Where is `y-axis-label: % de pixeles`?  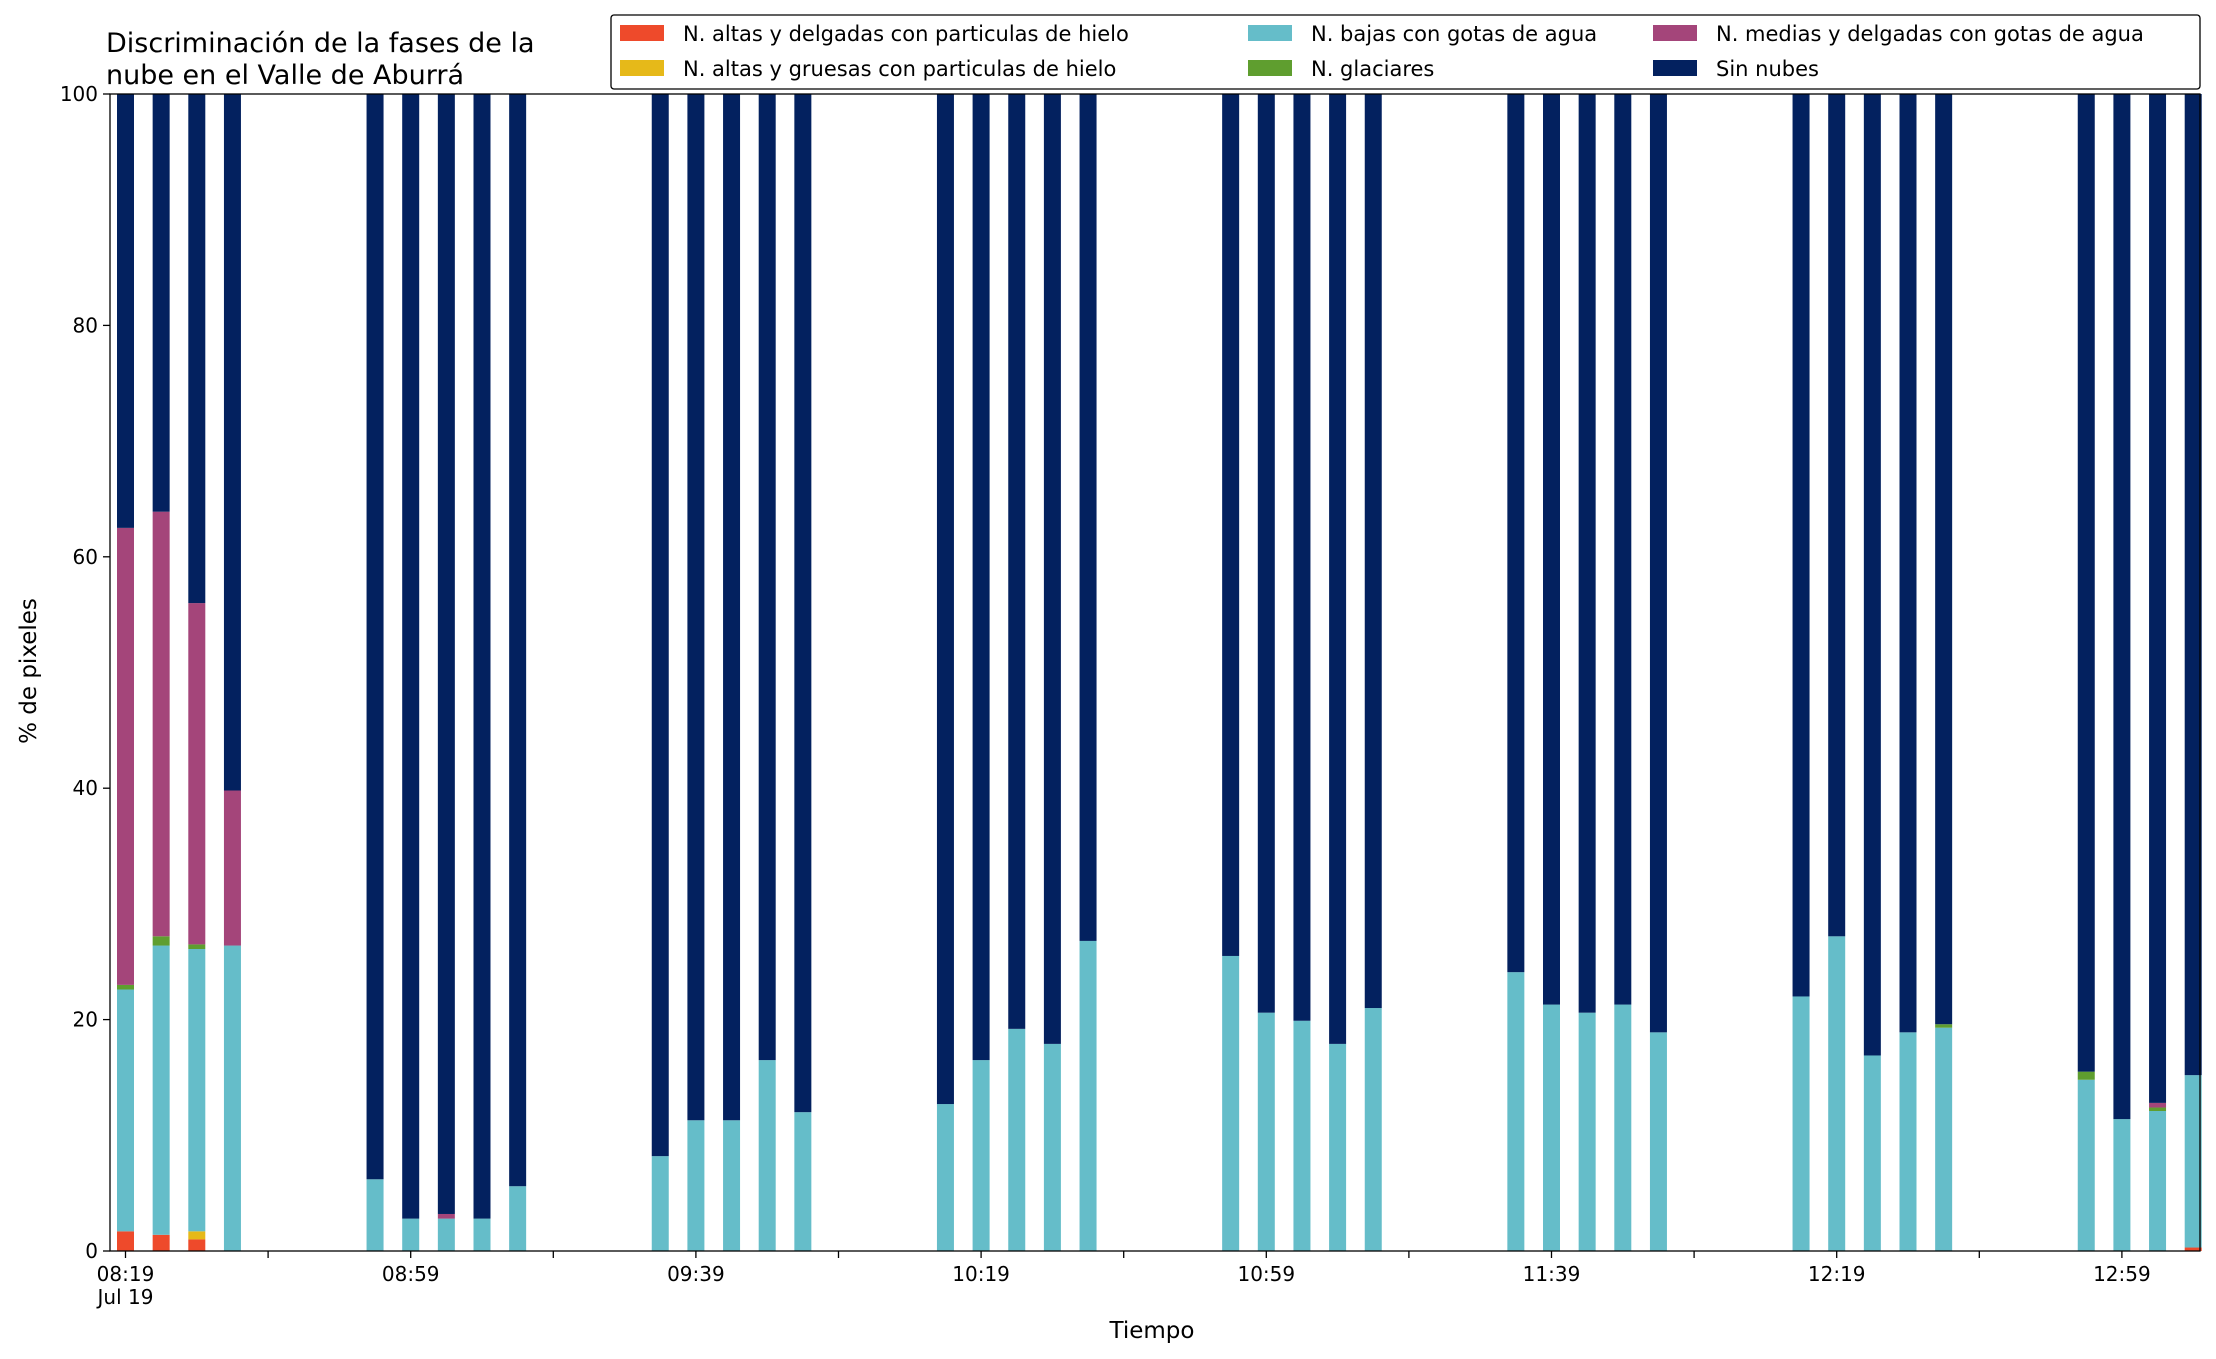
y-axis-label: % de pixeles is located at coordinates (29, 671).